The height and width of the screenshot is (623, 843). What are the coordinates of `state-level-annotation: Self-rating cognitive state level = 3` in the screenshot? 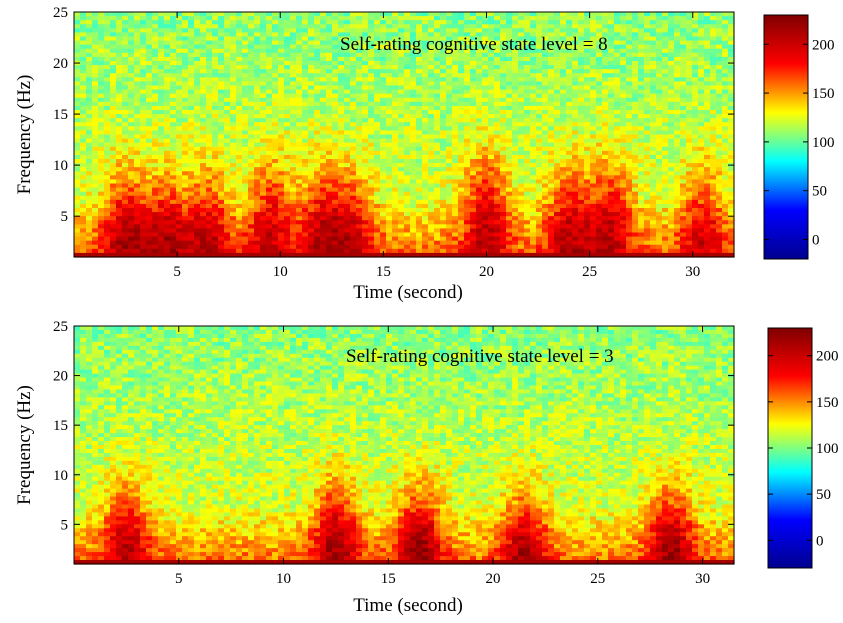 It's located at (480, 356).